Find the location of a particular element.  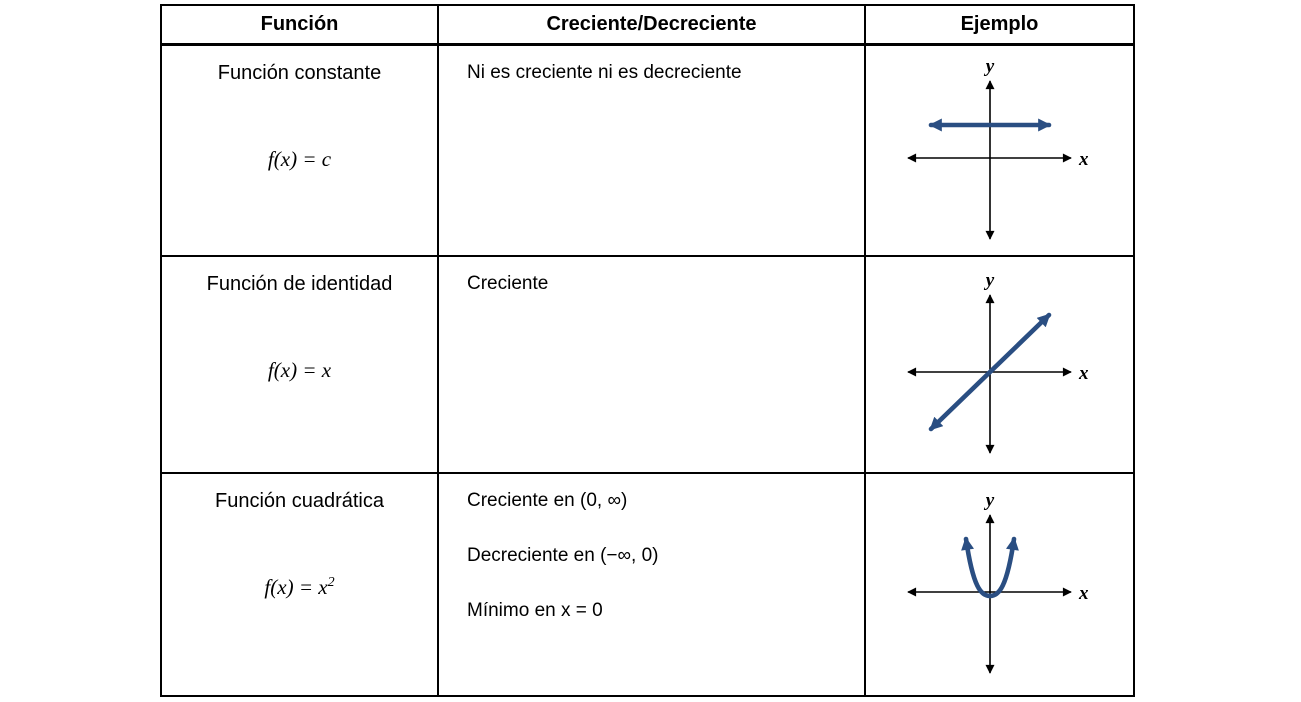

behavior-line: Creciente is located at coordinates (508, 283).